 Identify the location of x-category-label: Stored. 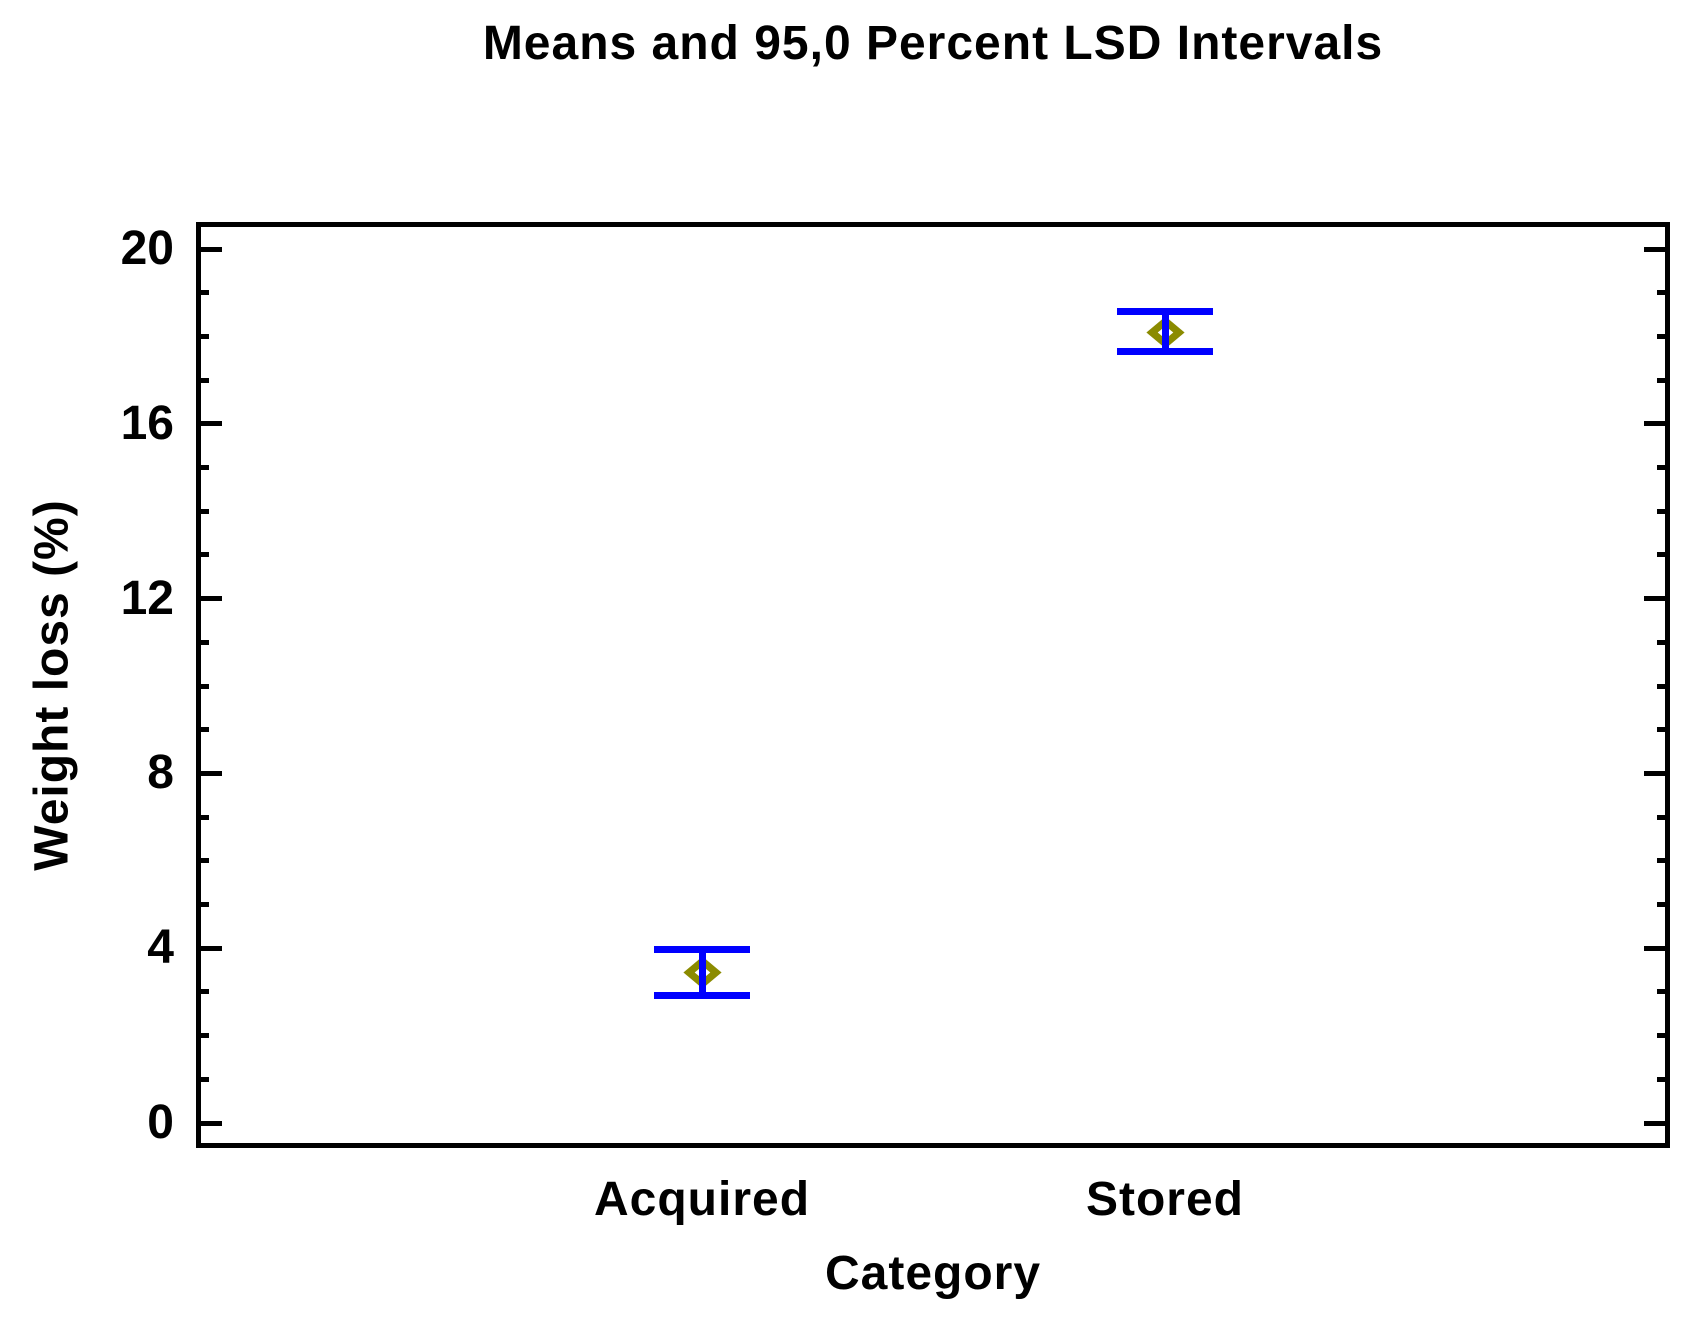
(1164, 1199).